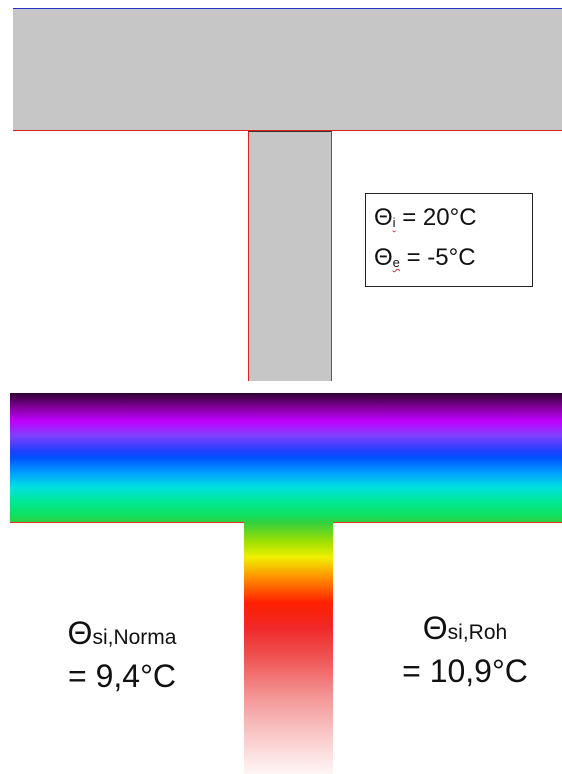 The height and width of the screenshot is (774, 562). Describe the element at coordinates (122, 654) in the screenshot. I see `surface-temperature-norma: Θsi,Norma = 9,4°C` at that location.